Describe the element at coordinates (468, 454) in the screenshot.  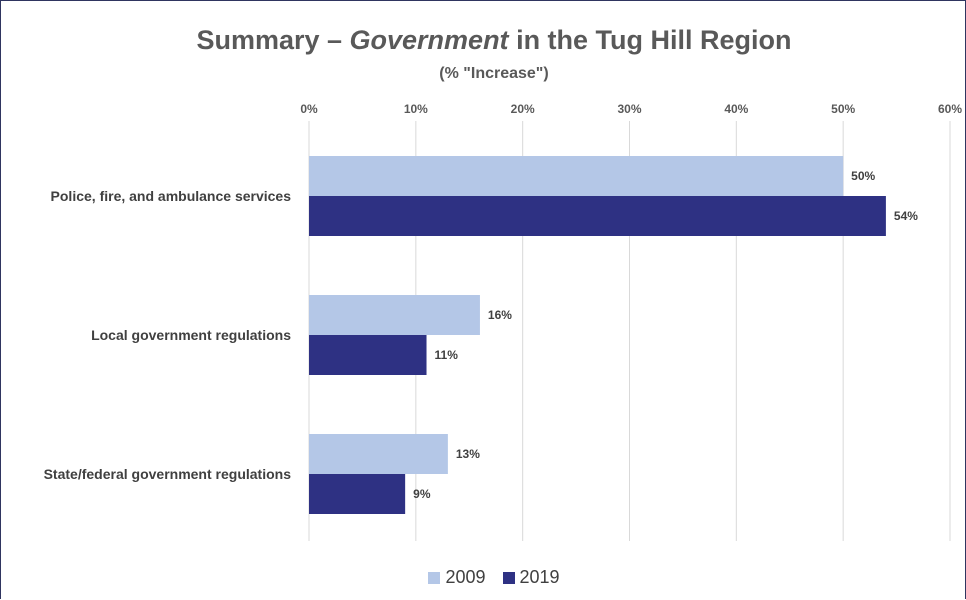
I see `data-label-2009-2: 13%` at that location.